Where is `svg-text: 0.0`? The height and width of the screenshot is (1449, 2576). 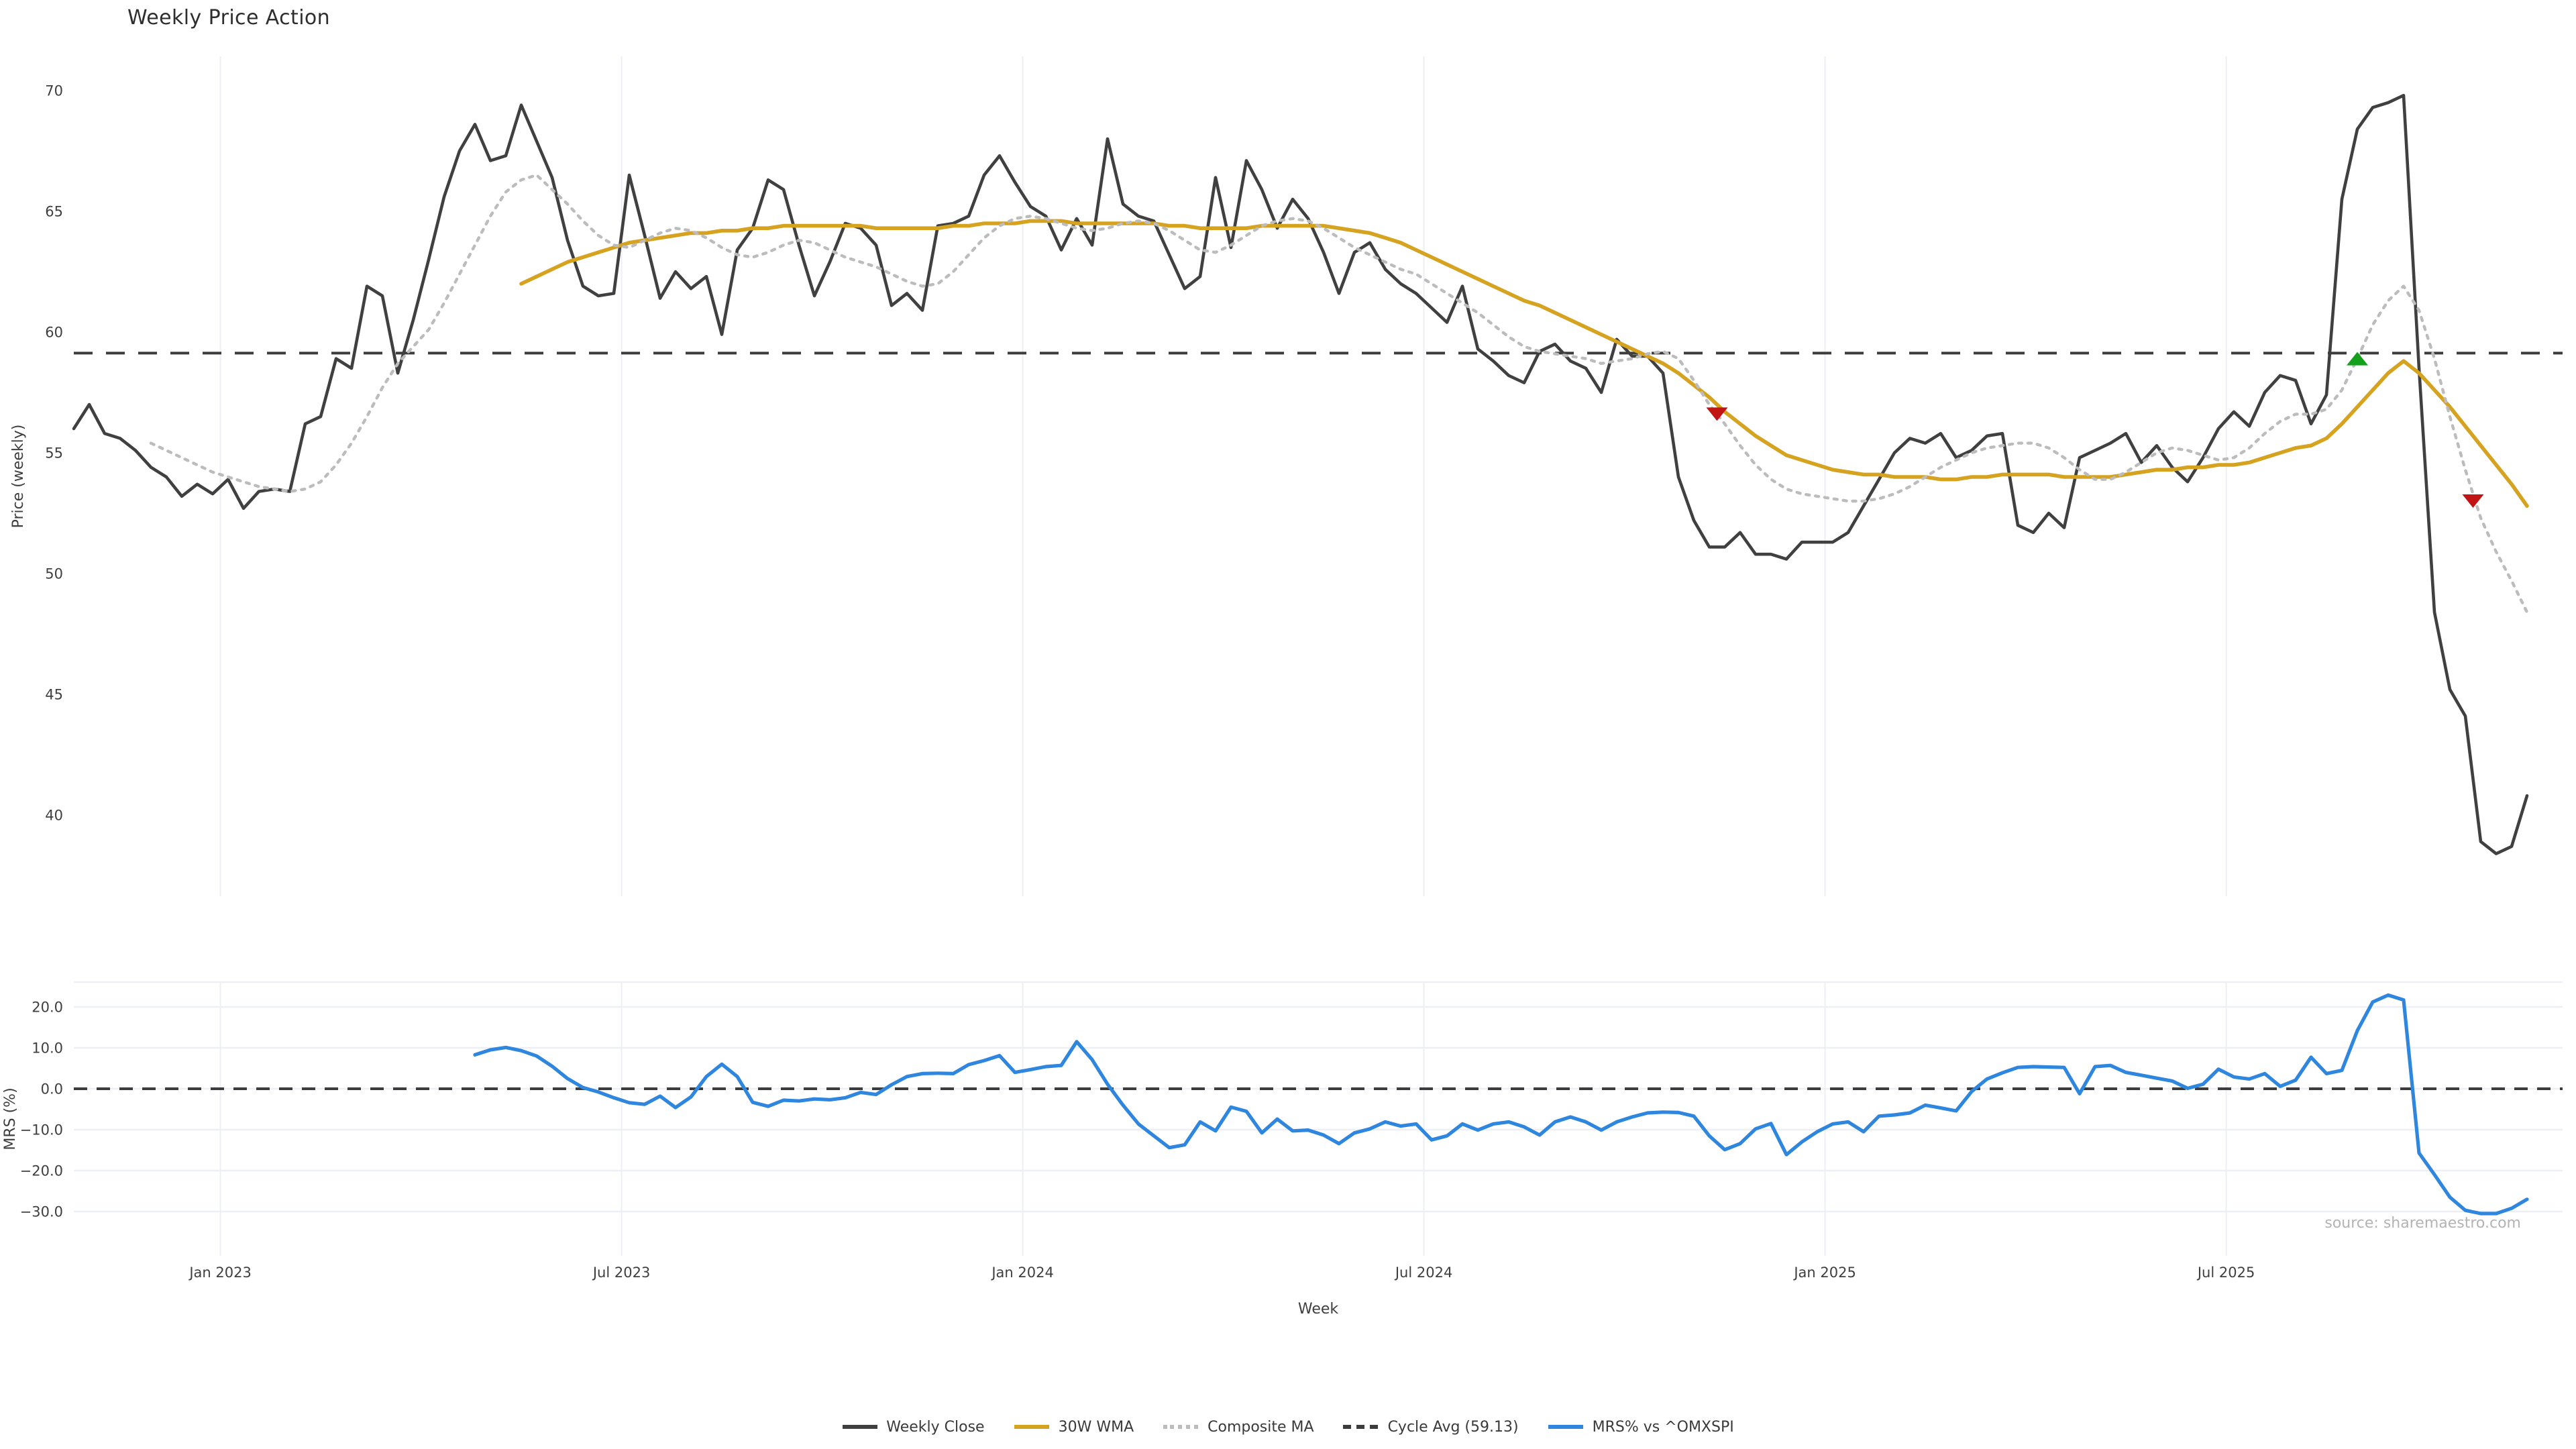 svg-text: 0.0 is located at coordinates (52, 1089).